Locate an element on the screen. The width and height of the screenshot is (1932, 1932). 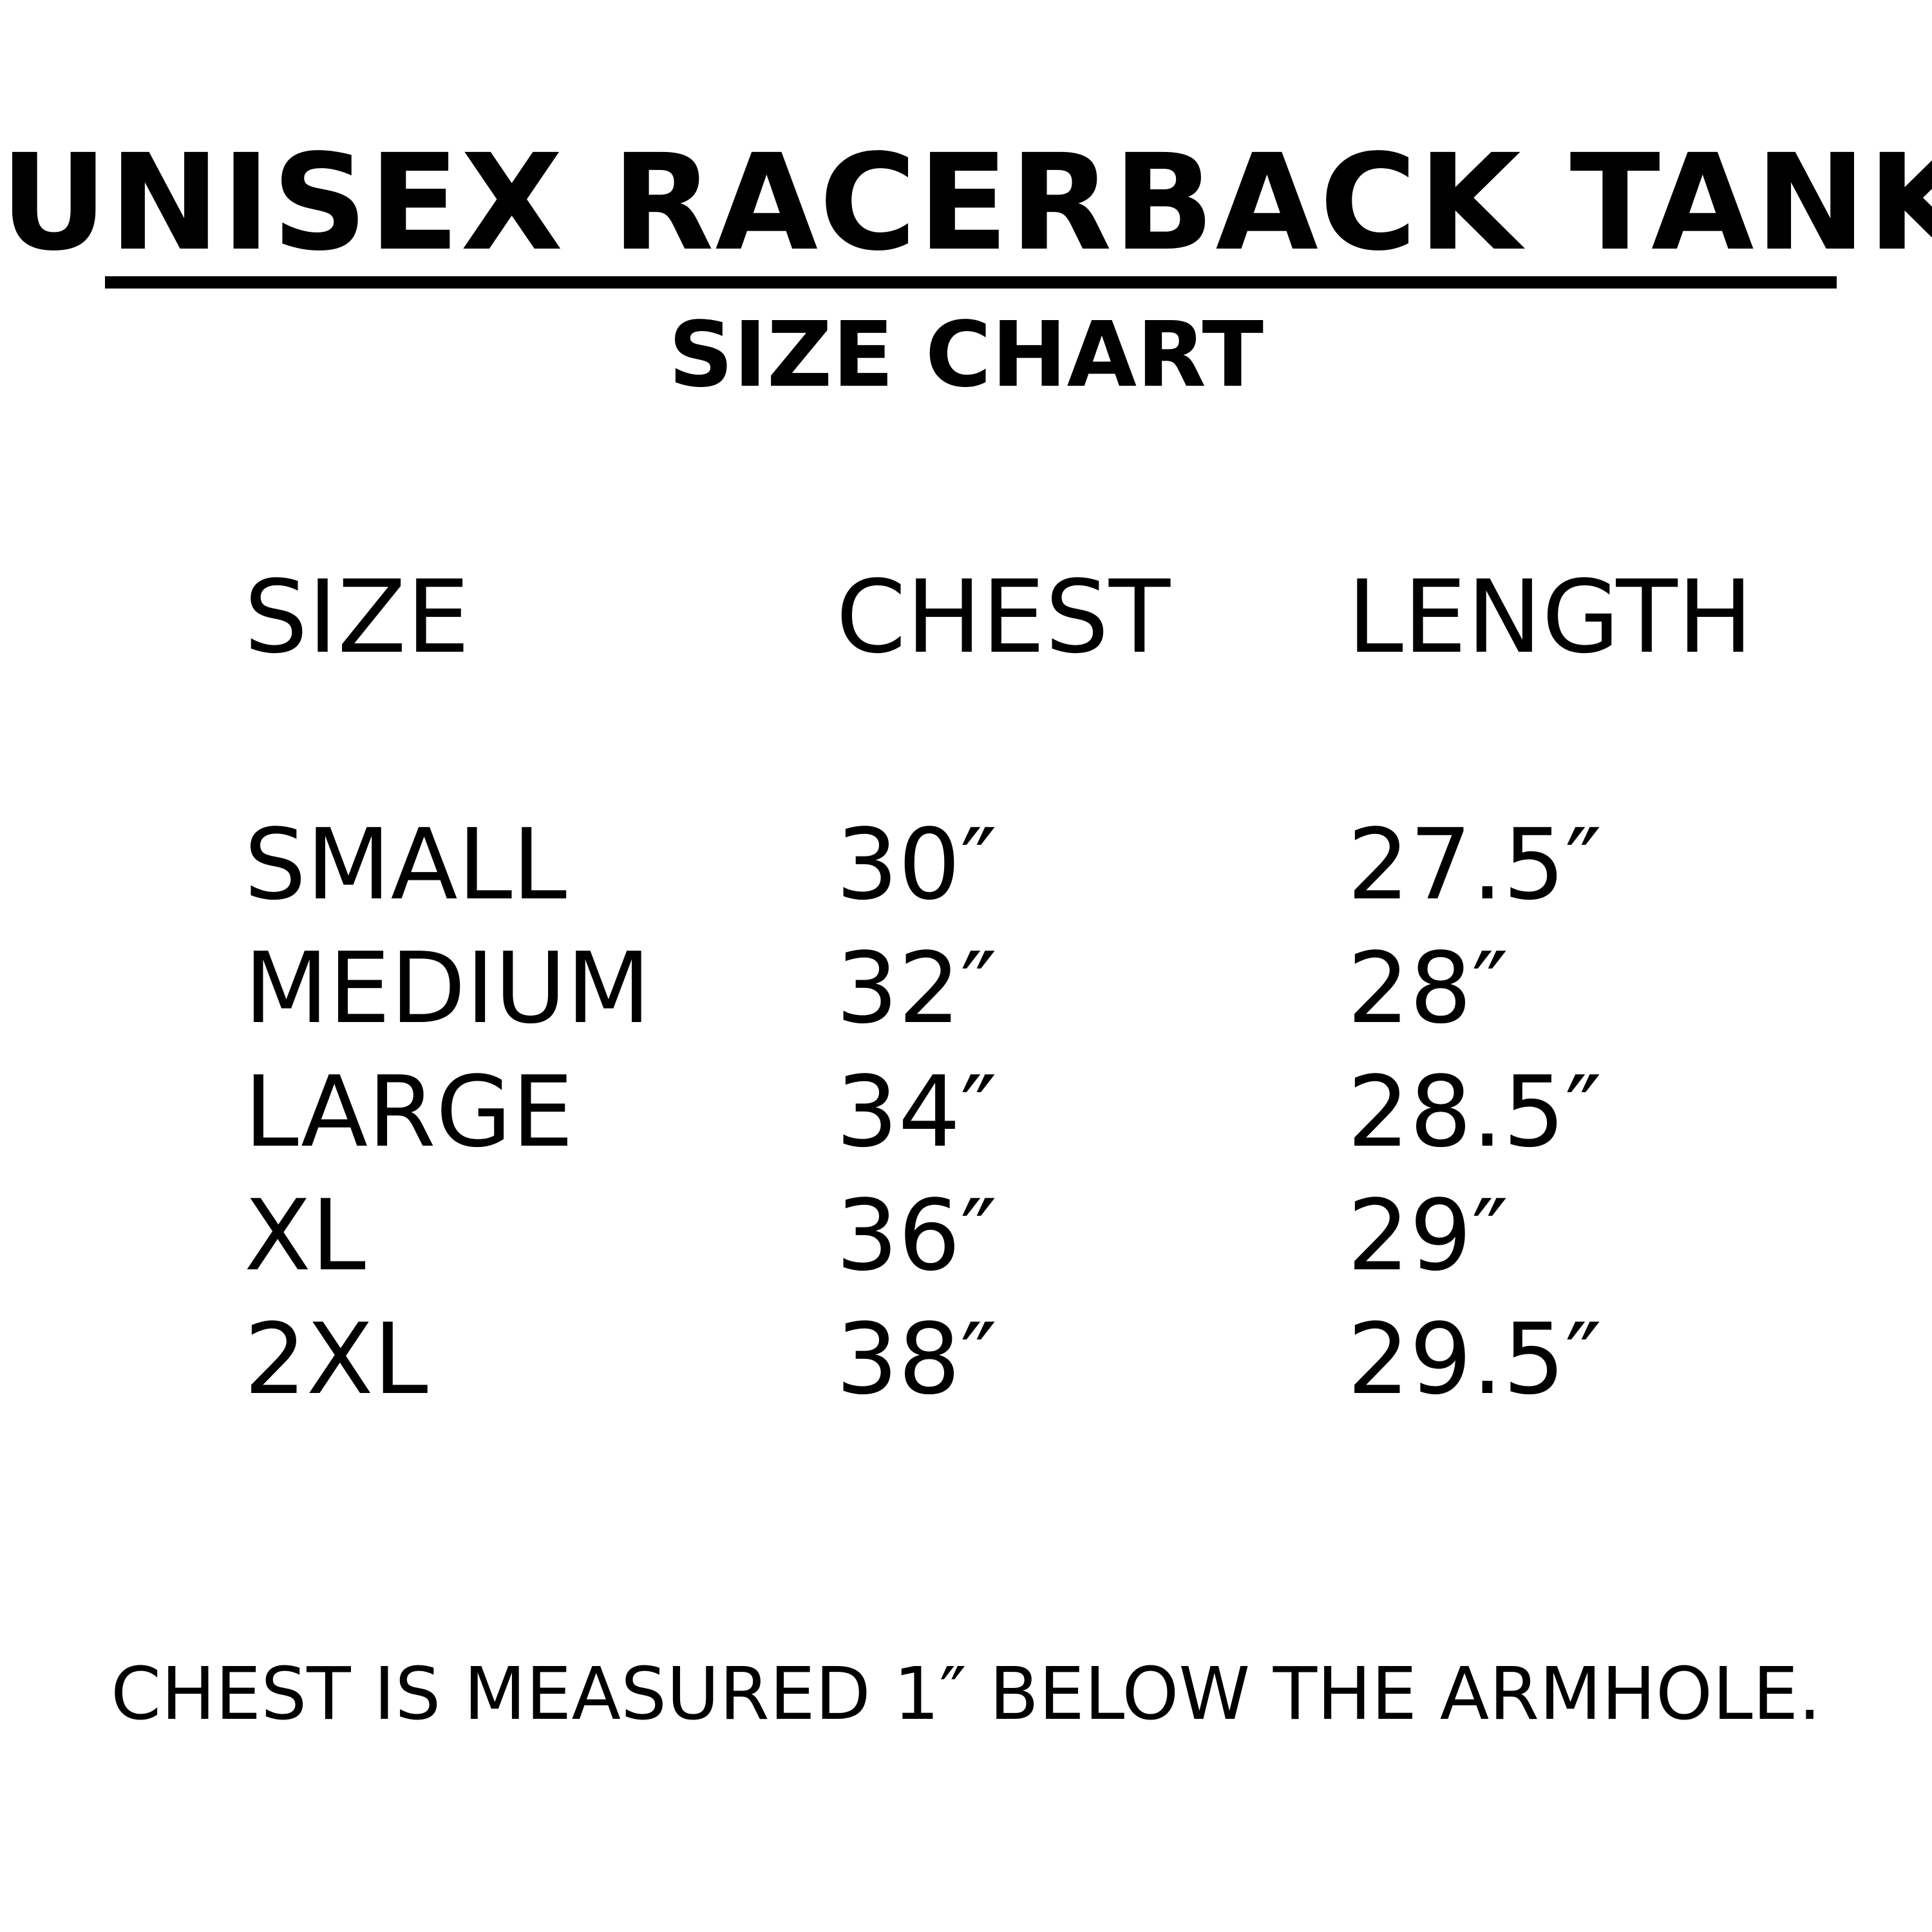
chest-cell: 30″ is located at coordinates (917, 865).